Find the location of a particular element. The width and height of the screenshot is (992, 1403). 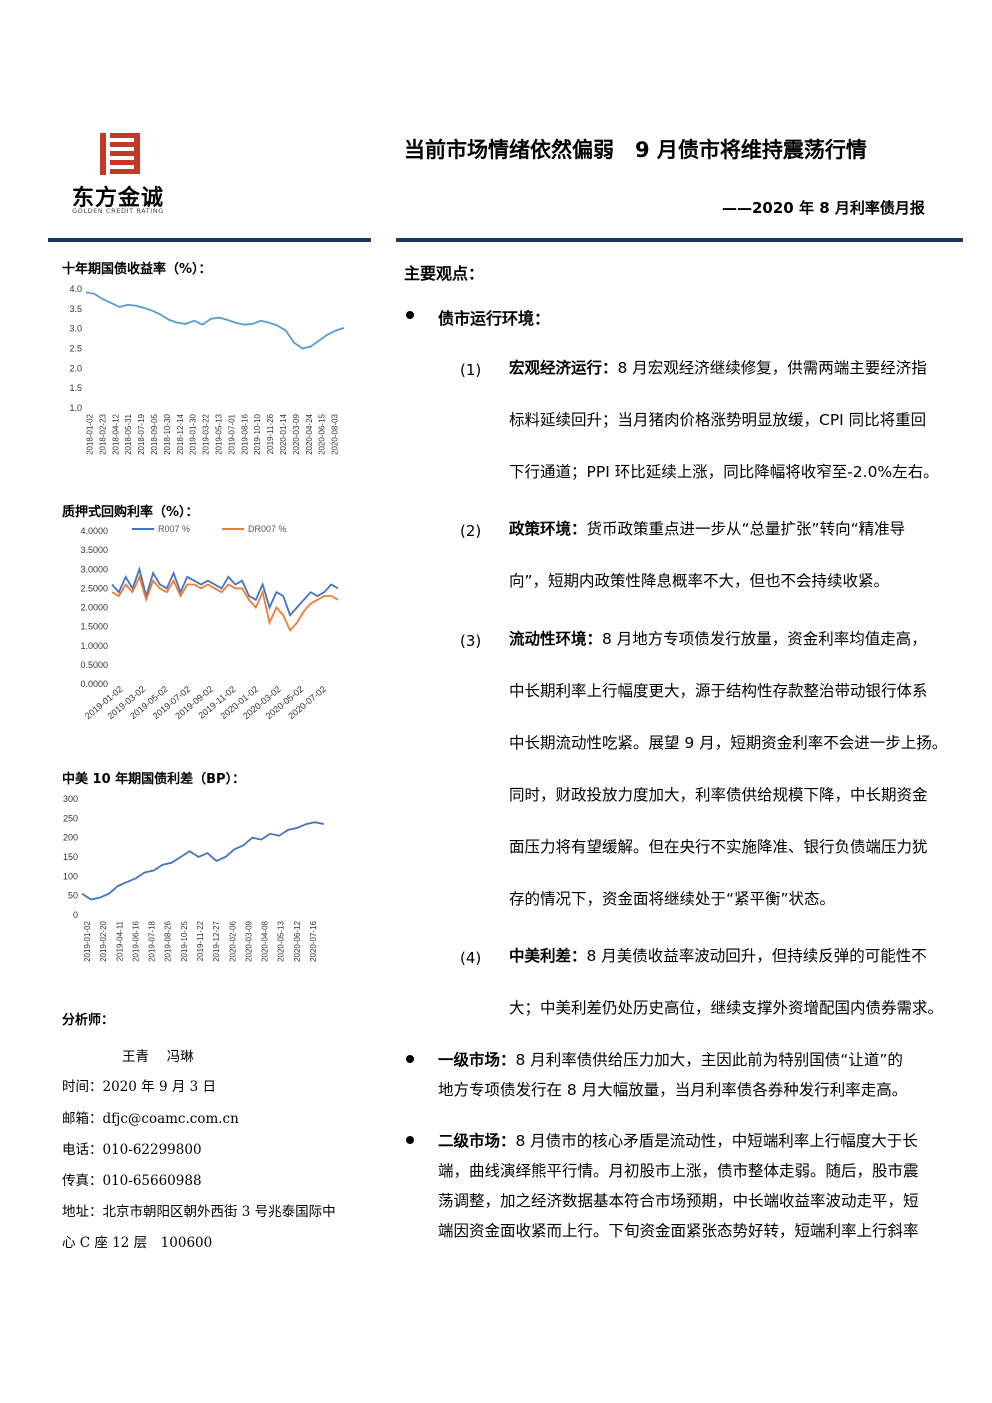

x-tick-label: 2019-01-30 is located at coordinates (193, 433).